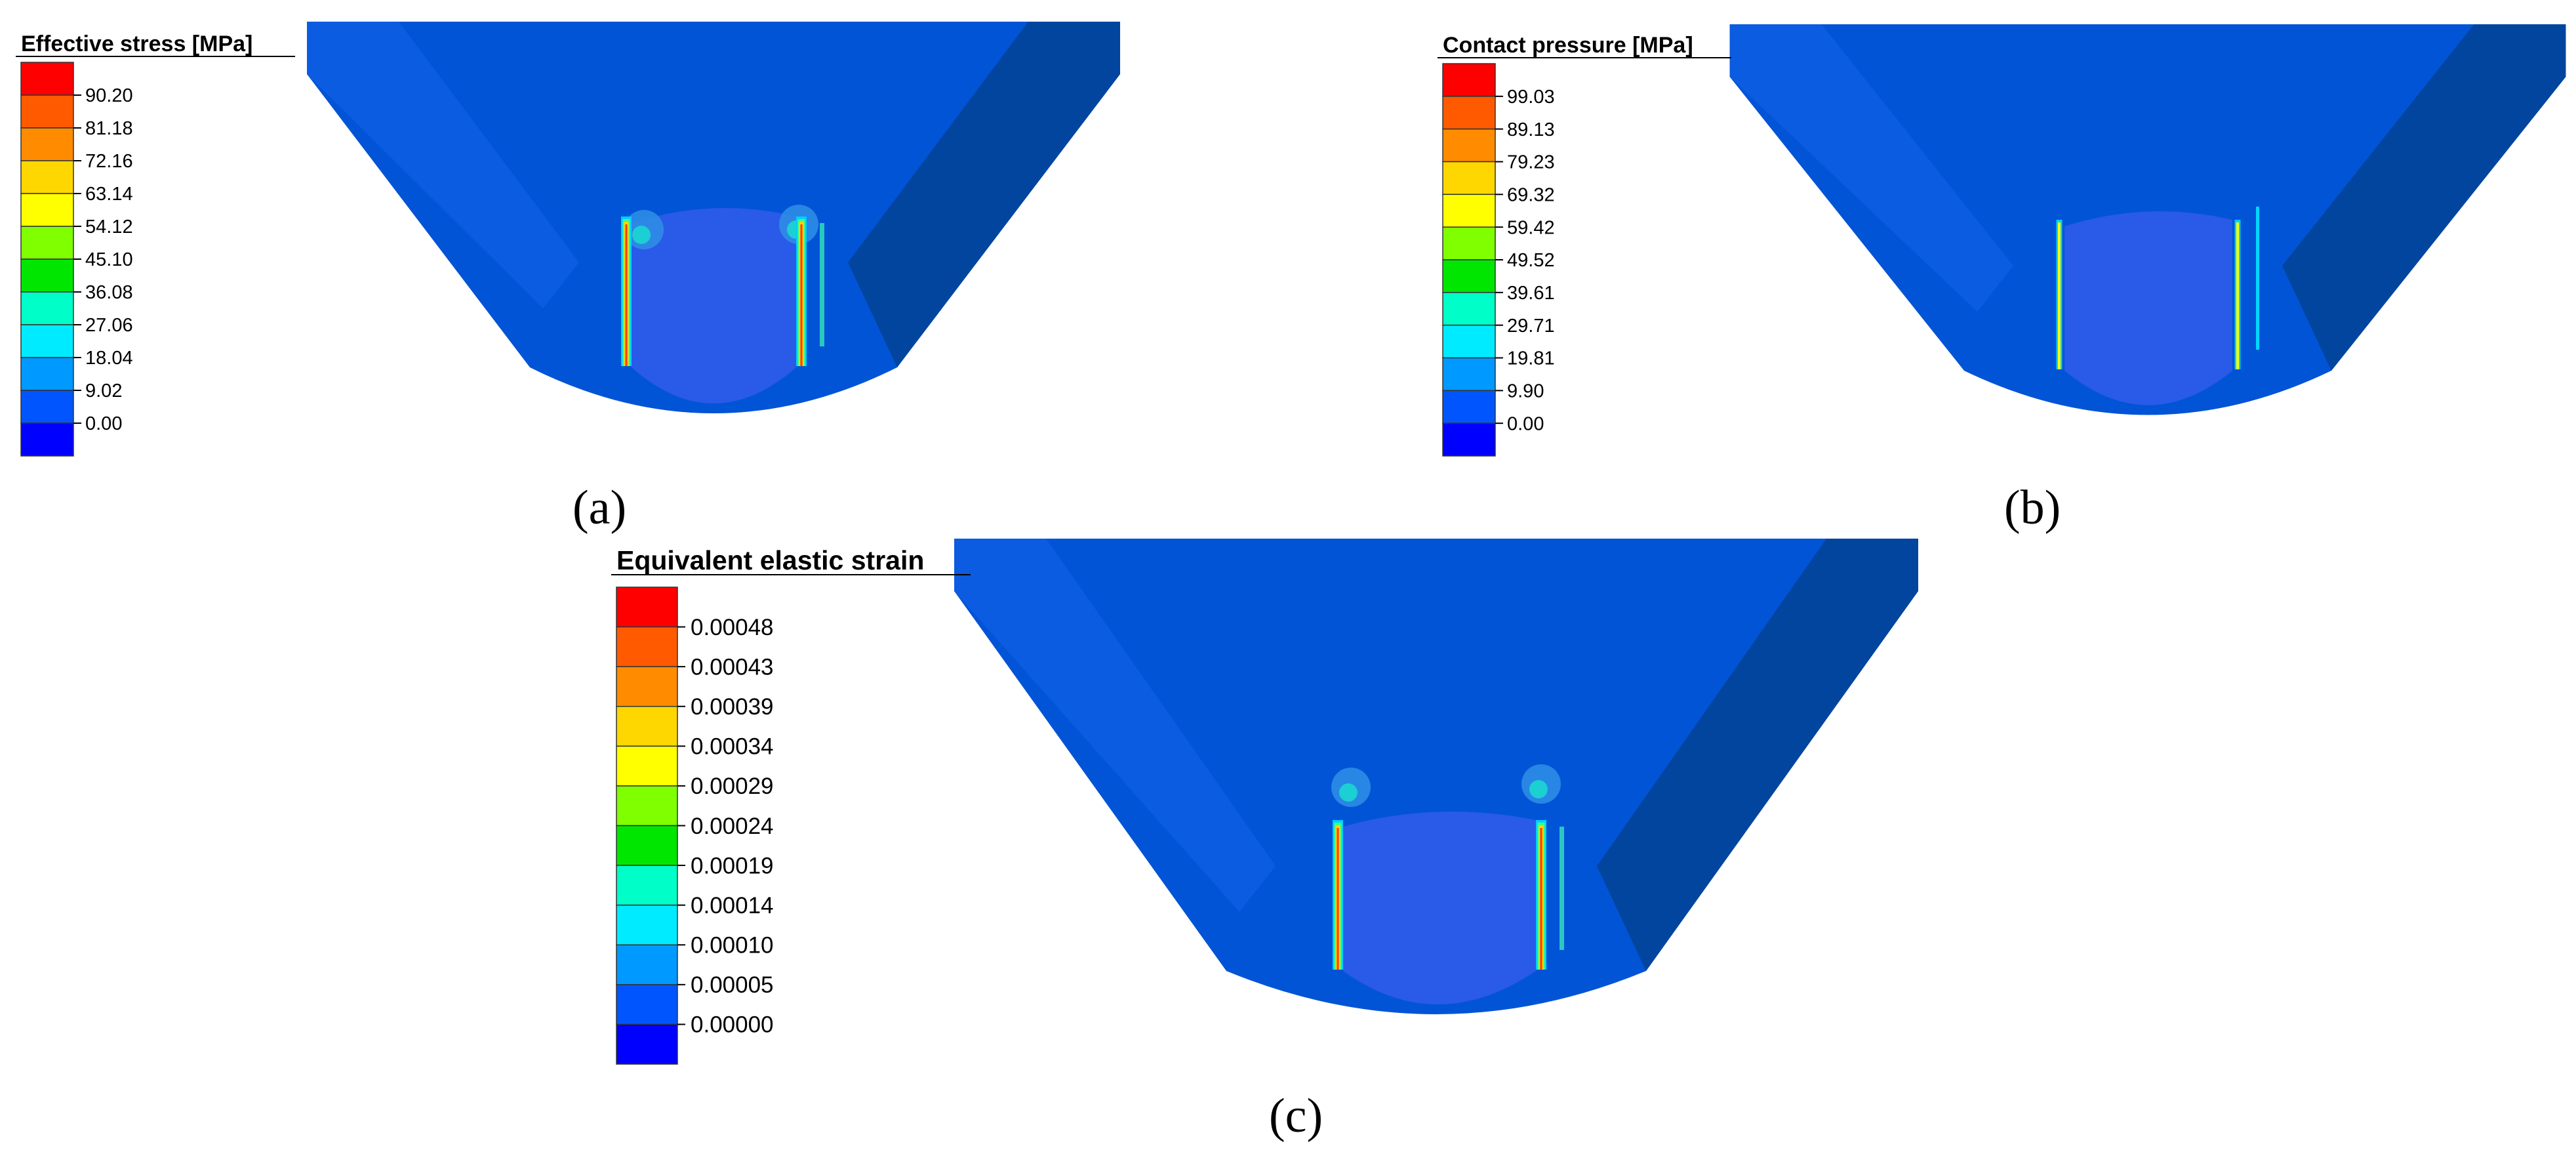 The height and width of the screenshot is (1154, 2576). What do you see at coordinates (109, 128) in the screenshot?
I see `legend-tick-label: 81.18` at bounding box center [109, 128].